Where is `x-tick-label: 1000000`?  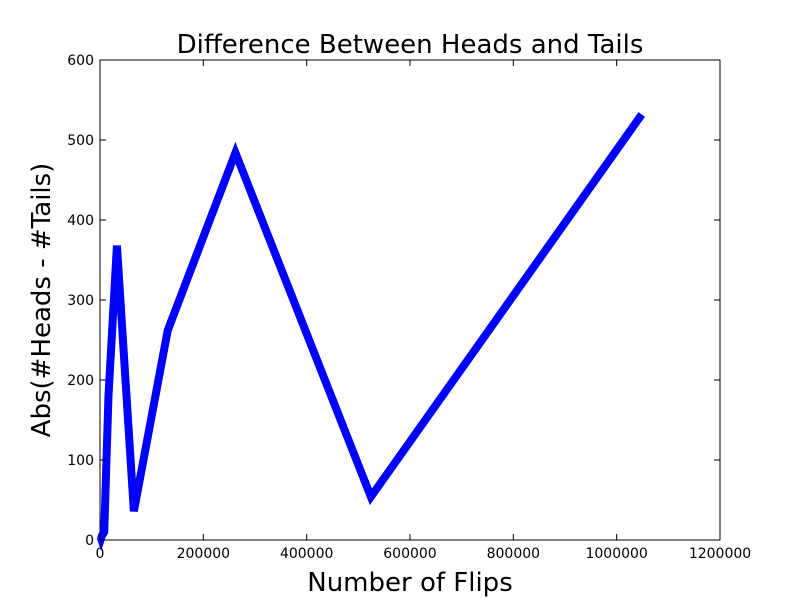 x-tick-label: 1000000 is located at coordinates (616, 554).